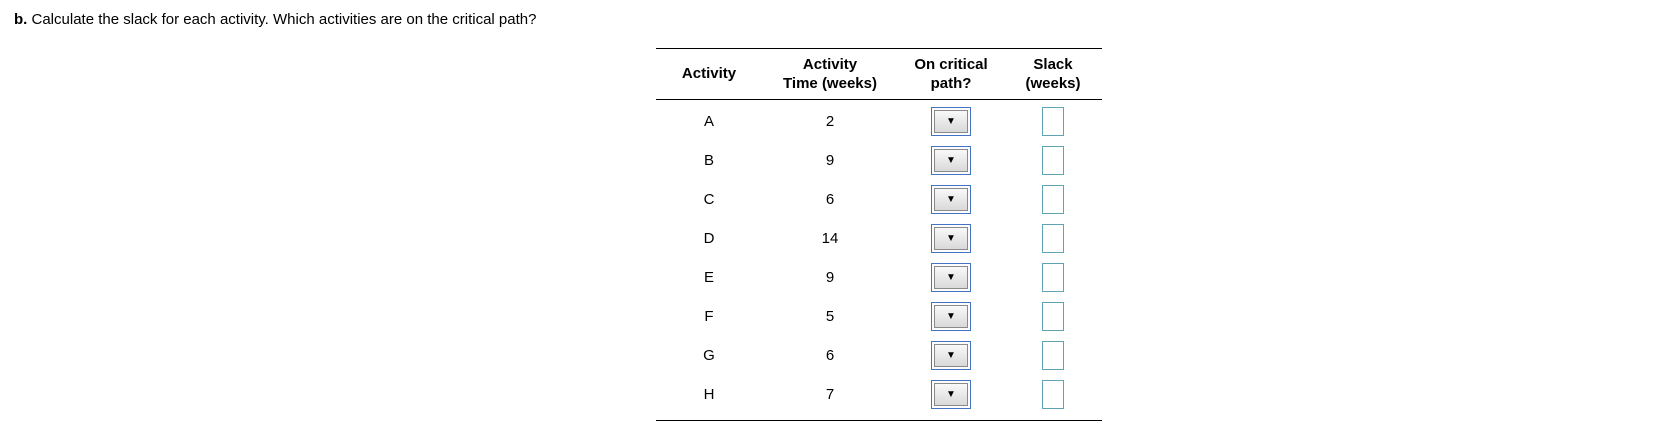 The width and height of the screenshot is (1662, 448). What do you see at coordinates (830, 238) in the screenshot?
I see `time-cell: 14` at bounding box center [830, 238].